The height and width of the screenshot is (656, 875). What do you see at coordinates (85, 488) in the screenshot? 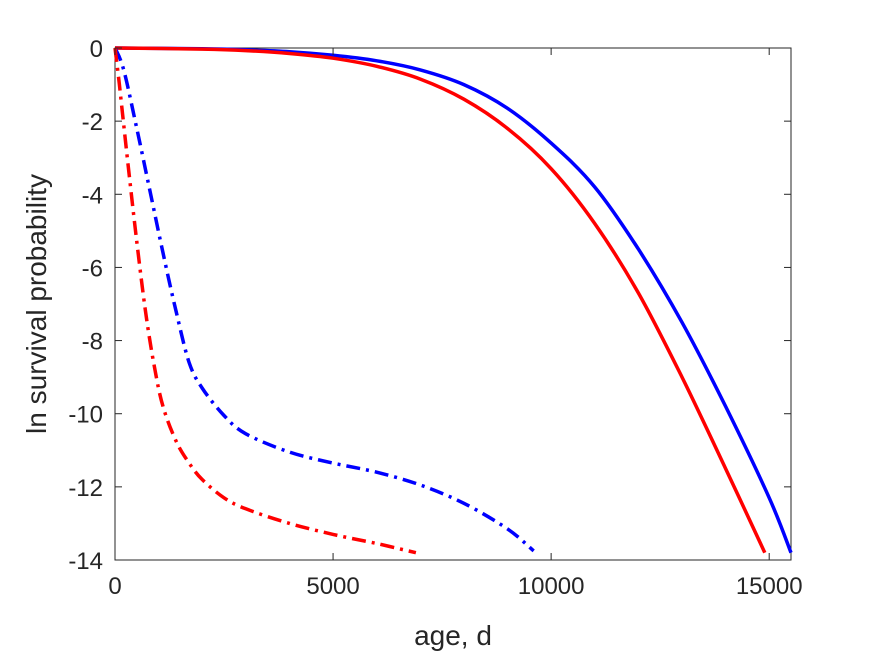
I see `y-tick-label: -12` at bounding box center [85, 488].